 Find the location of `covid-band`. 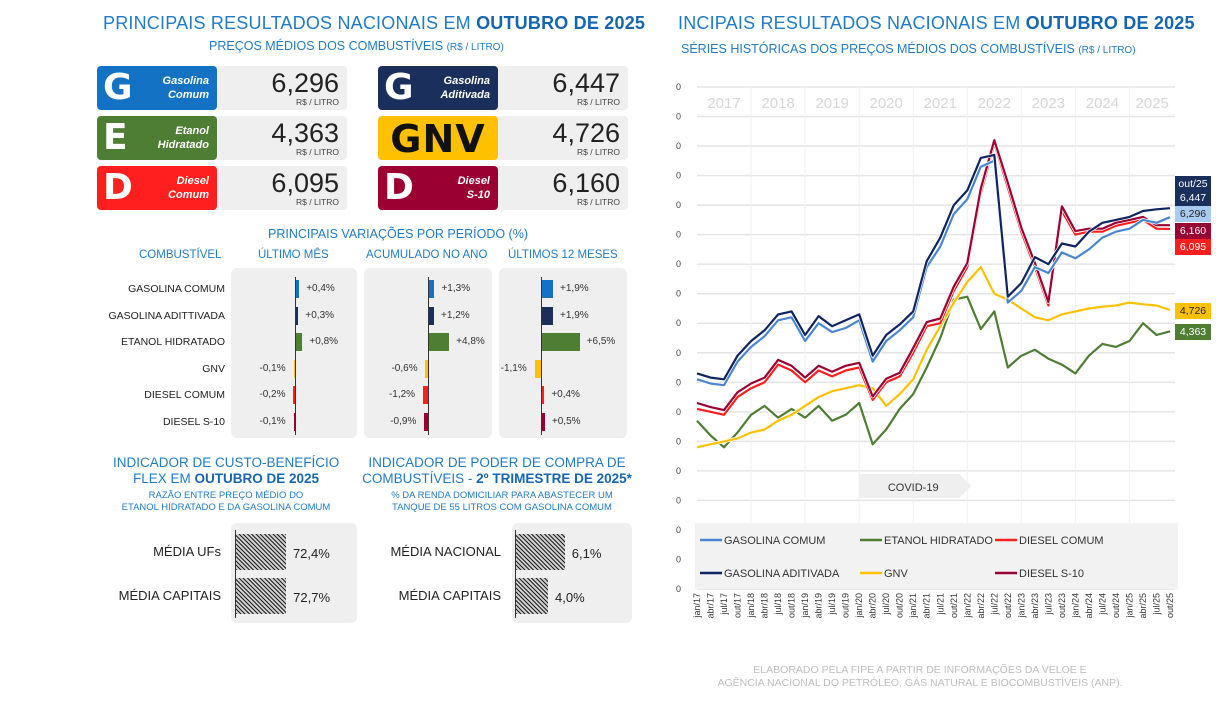

covid-band is located at coordinates (915, 486).